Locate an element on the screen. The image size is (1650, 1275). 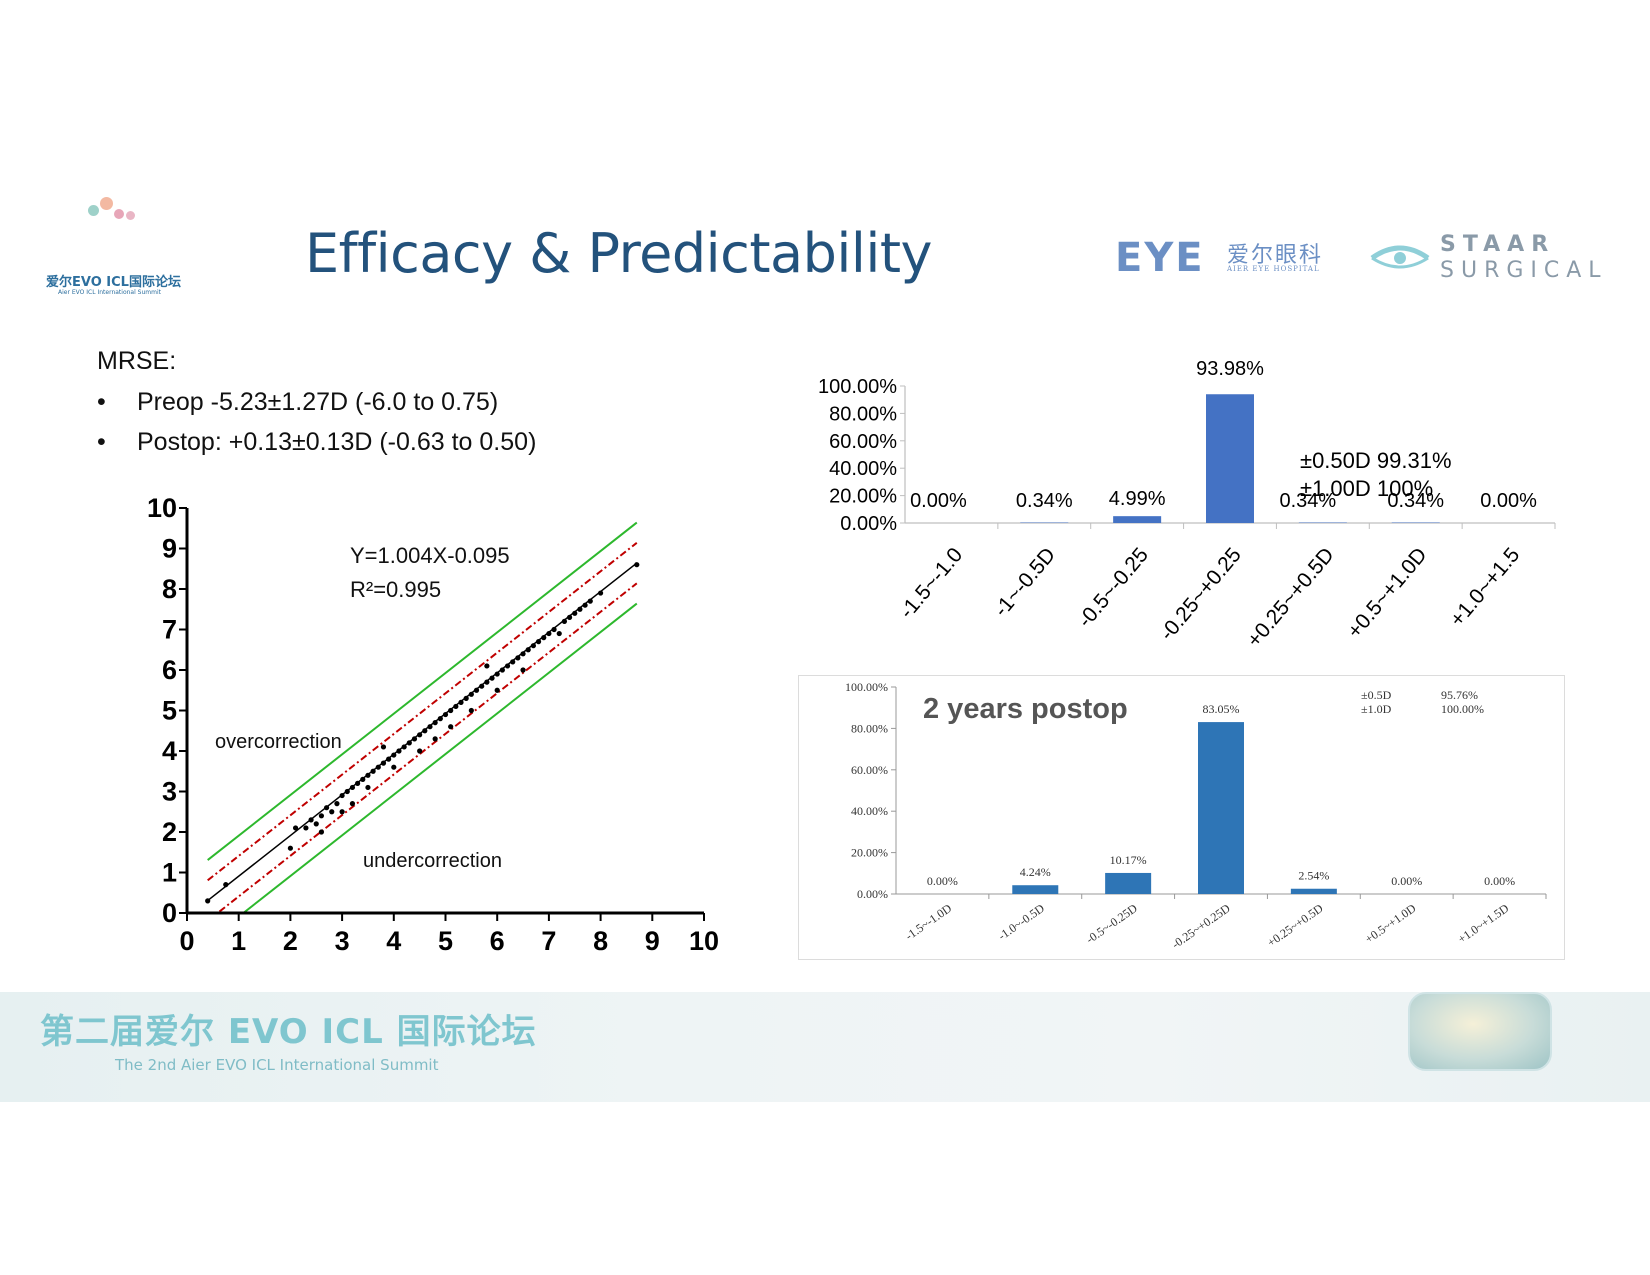
summit-logo-en: Aier EVO ICL International Summit is located at coordinates (109, 292).